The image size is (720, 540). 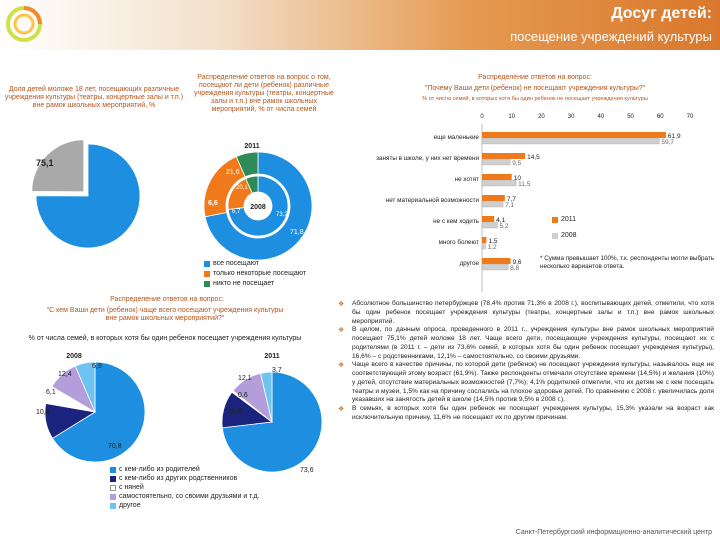 I want to click on bar-legend-2011: 2011, so click(x=564, y=219).